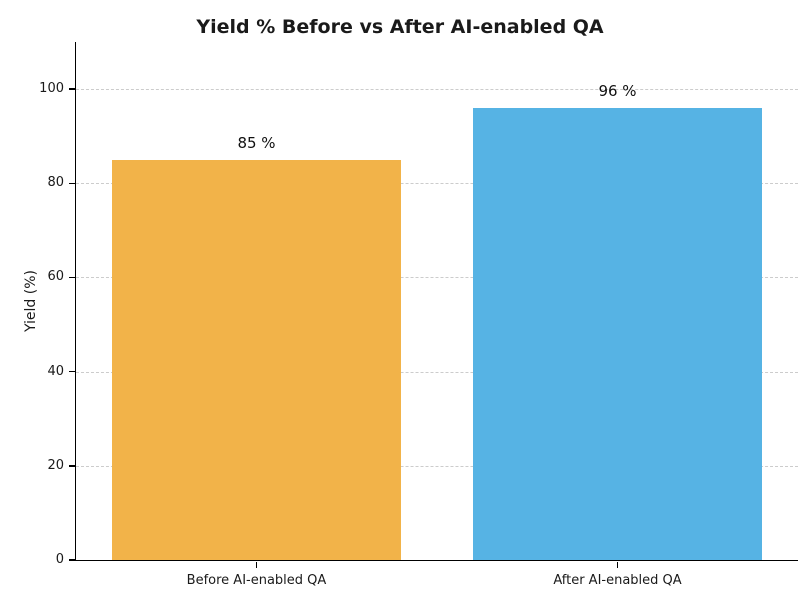 This screenshot has height=600, width=800. What do you see at coordinates (617, 580) in the screenshot?
I see `x-category-label-1: After AI-enabled QA` at bounding box center [617, 580].